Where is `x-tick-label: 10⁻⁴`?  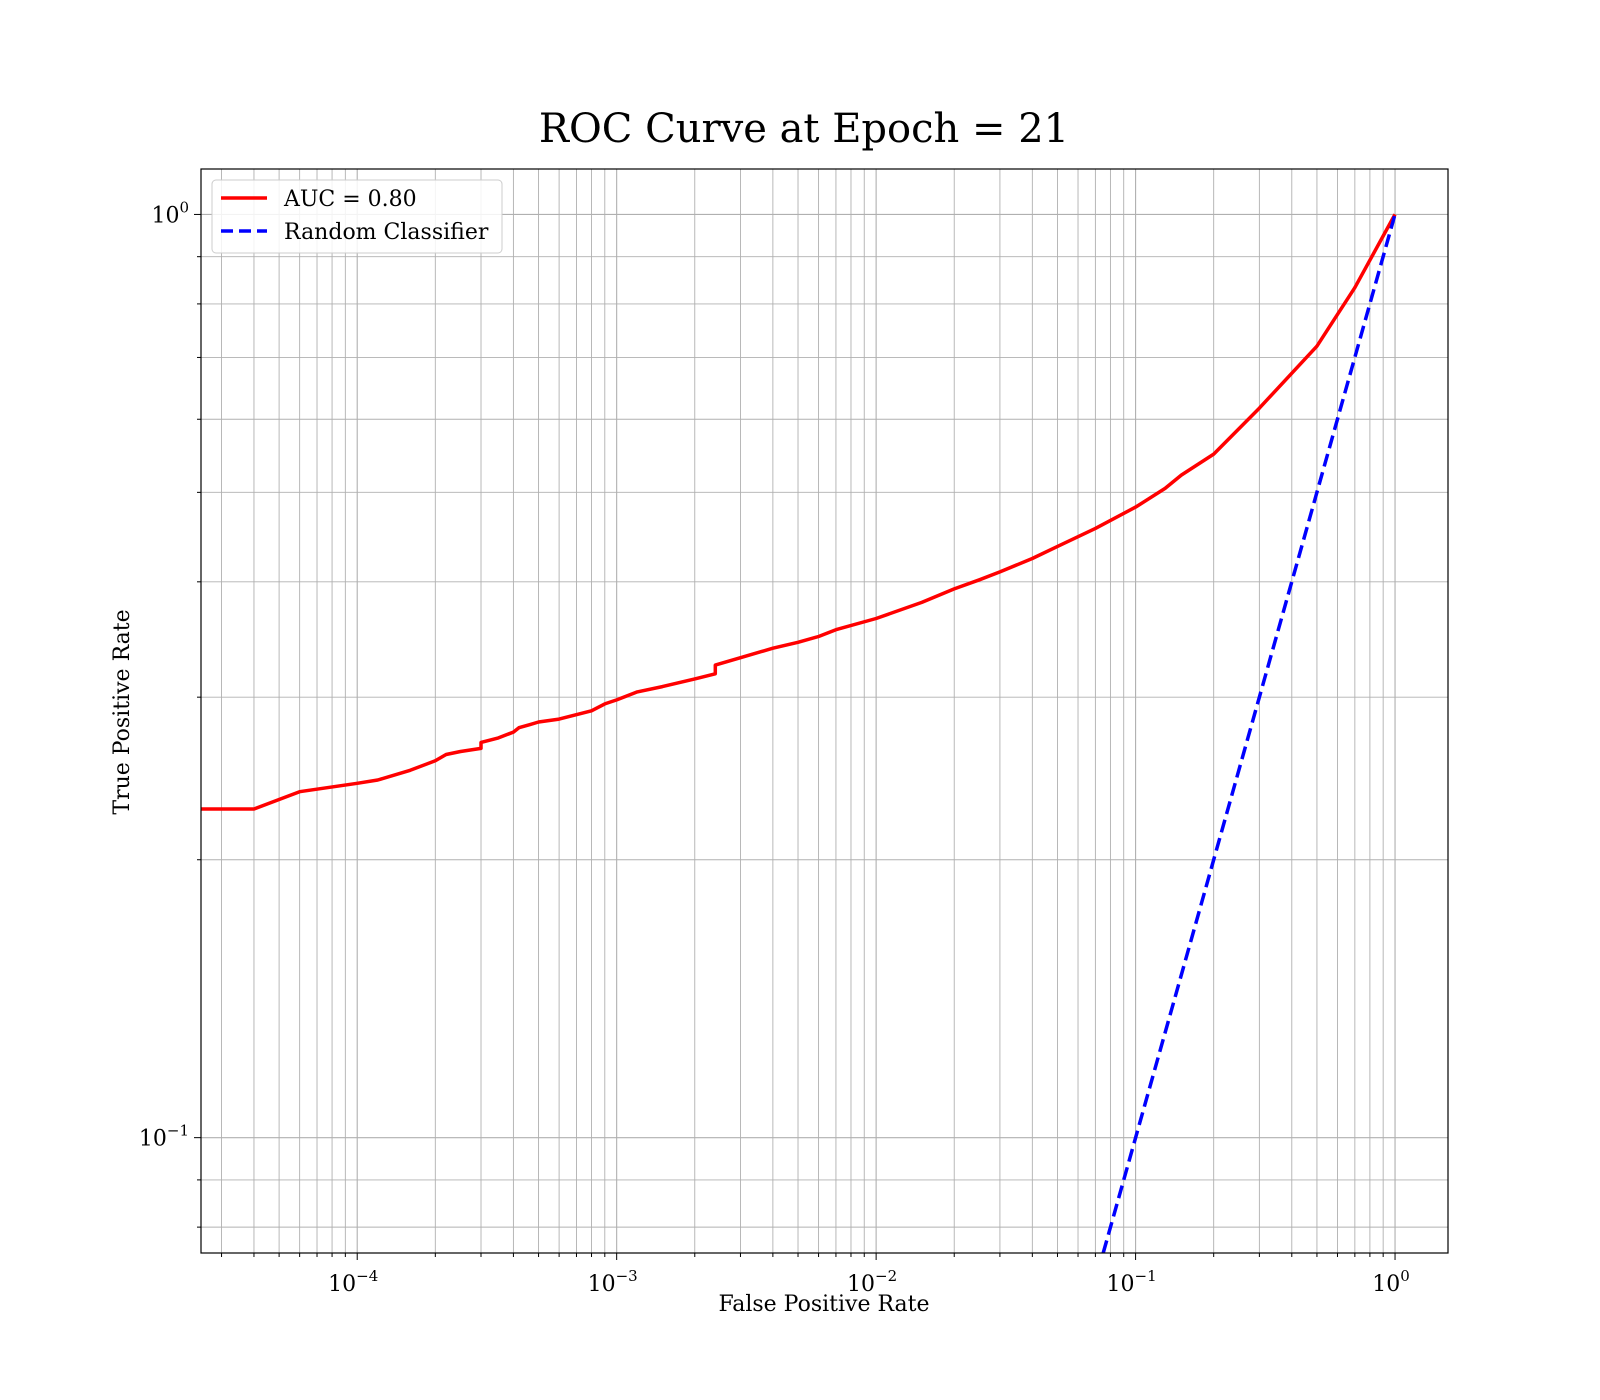
x-tick-label: 10⁻⁴ is located at coordinates (353, 1282).